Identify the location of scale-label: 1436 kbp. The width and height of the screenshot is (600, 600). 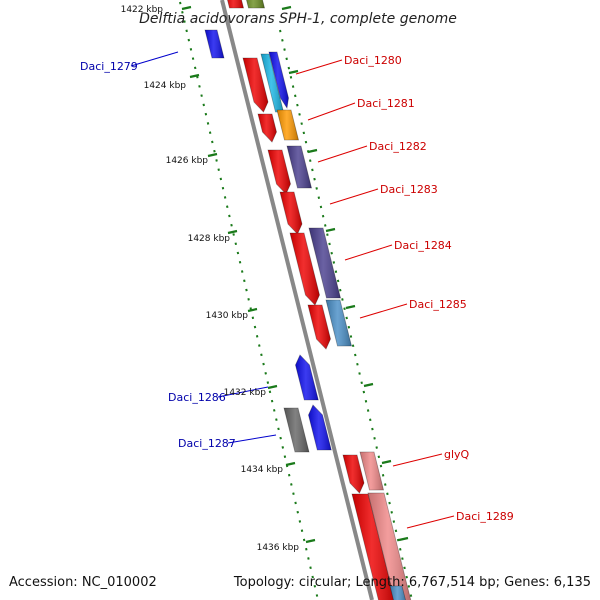
(278, 548).